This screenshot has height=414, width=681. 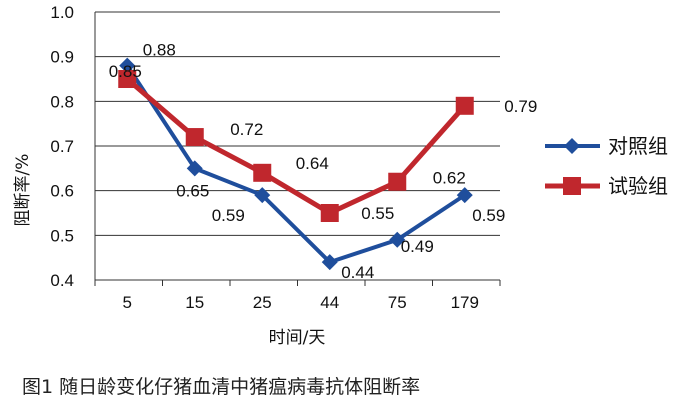 I want to click on x-tick-label: 75, so click(x=397, y=302).